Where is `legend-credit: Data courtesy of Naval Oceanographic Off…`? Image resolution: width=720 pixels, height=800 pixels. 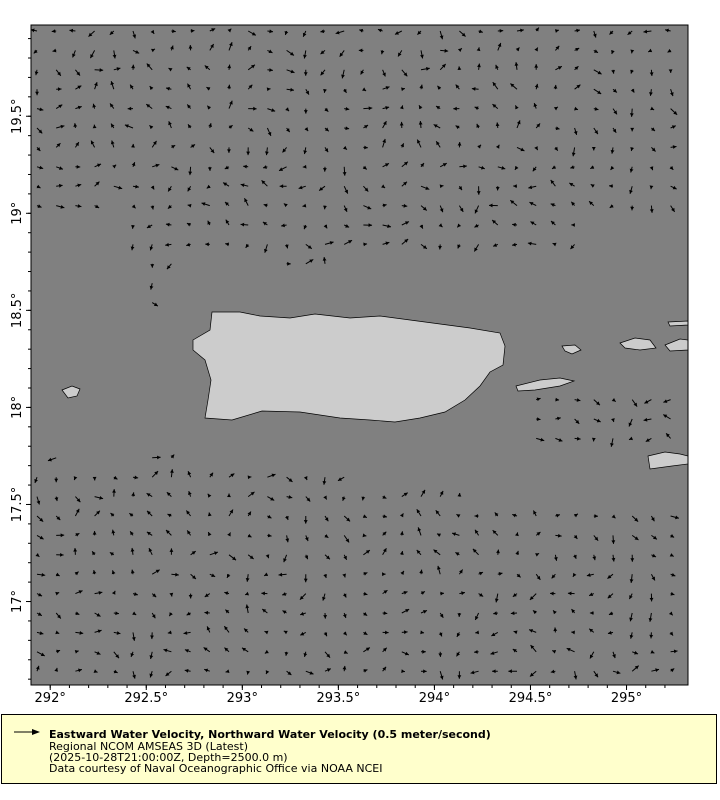
legend-credit: Data courtesy of Naval Oceanographic Off… is located at coordinates (216, 768).